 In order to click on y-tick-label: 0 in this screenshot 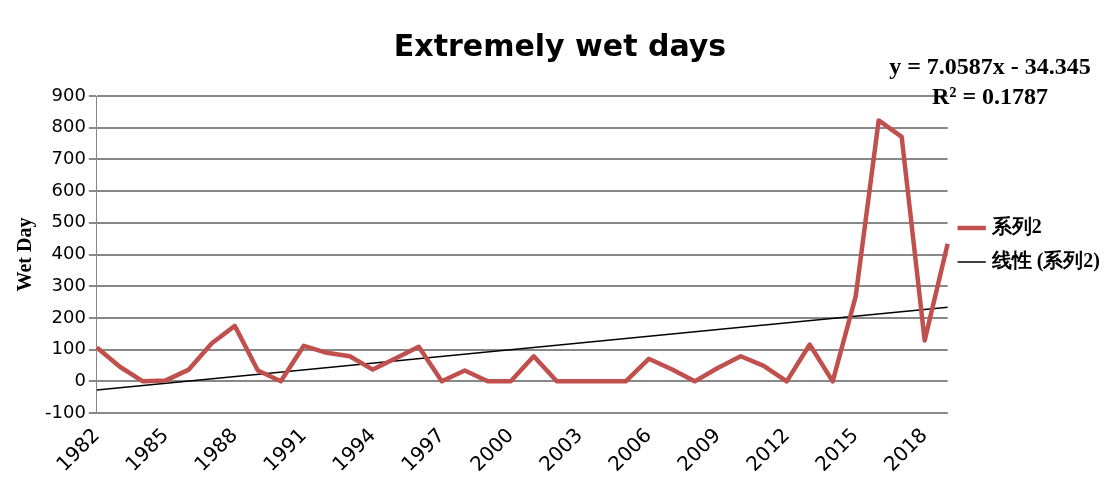, I will do `click(80, 380)`.